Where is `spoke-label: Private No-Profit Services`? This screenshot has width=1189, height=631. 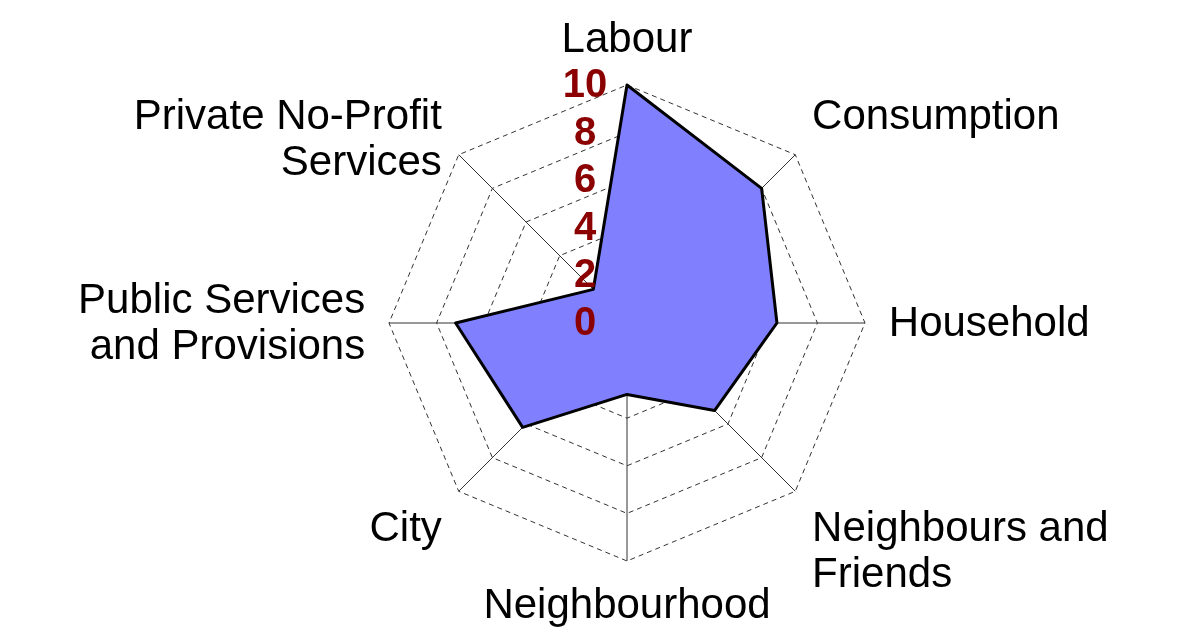
spoke-label: Private No-Profit Services is located at coordinates (288, 137).